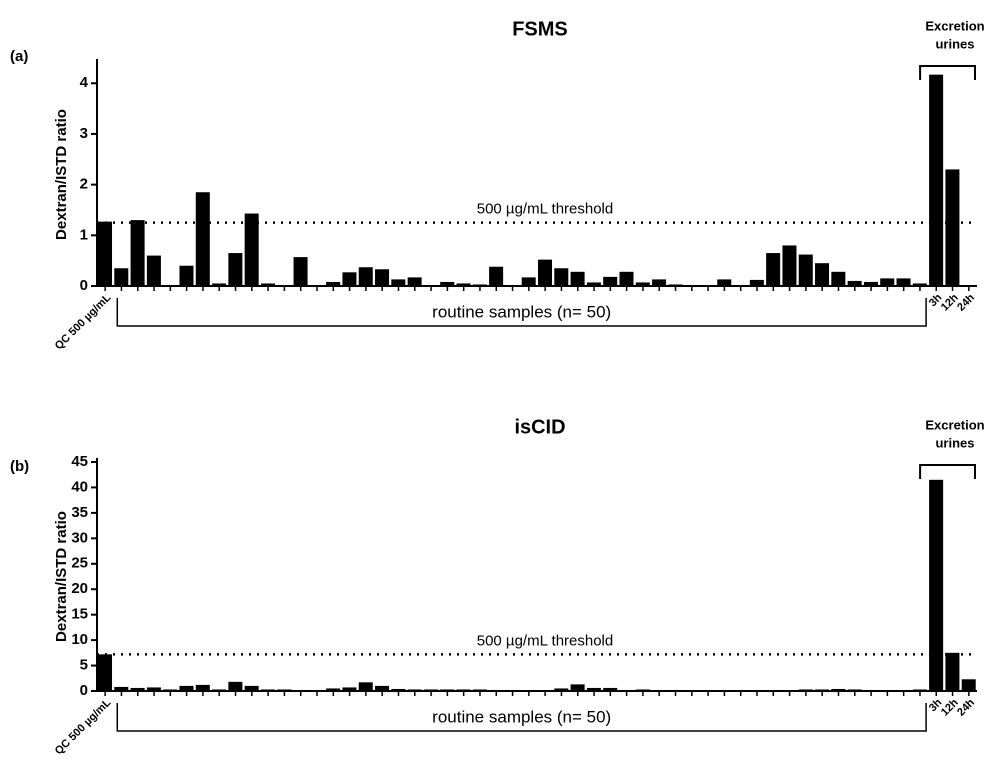 The height and width of the screenshot is (776, 992). What do you see at coordinates (539, 427) in the screenshot?
I see `chart-title: isCID` at bounding box center [539, 427].